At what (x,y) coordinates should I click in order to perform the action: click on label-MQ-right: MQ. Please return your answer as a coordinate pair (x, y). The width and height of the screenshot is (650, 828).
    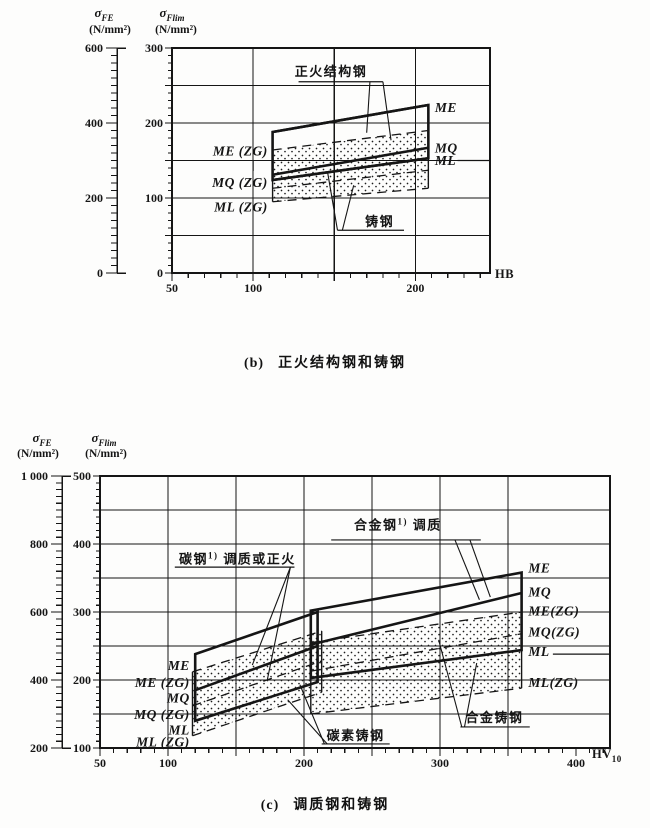
    Looking at the image, I should click on (539, 591).